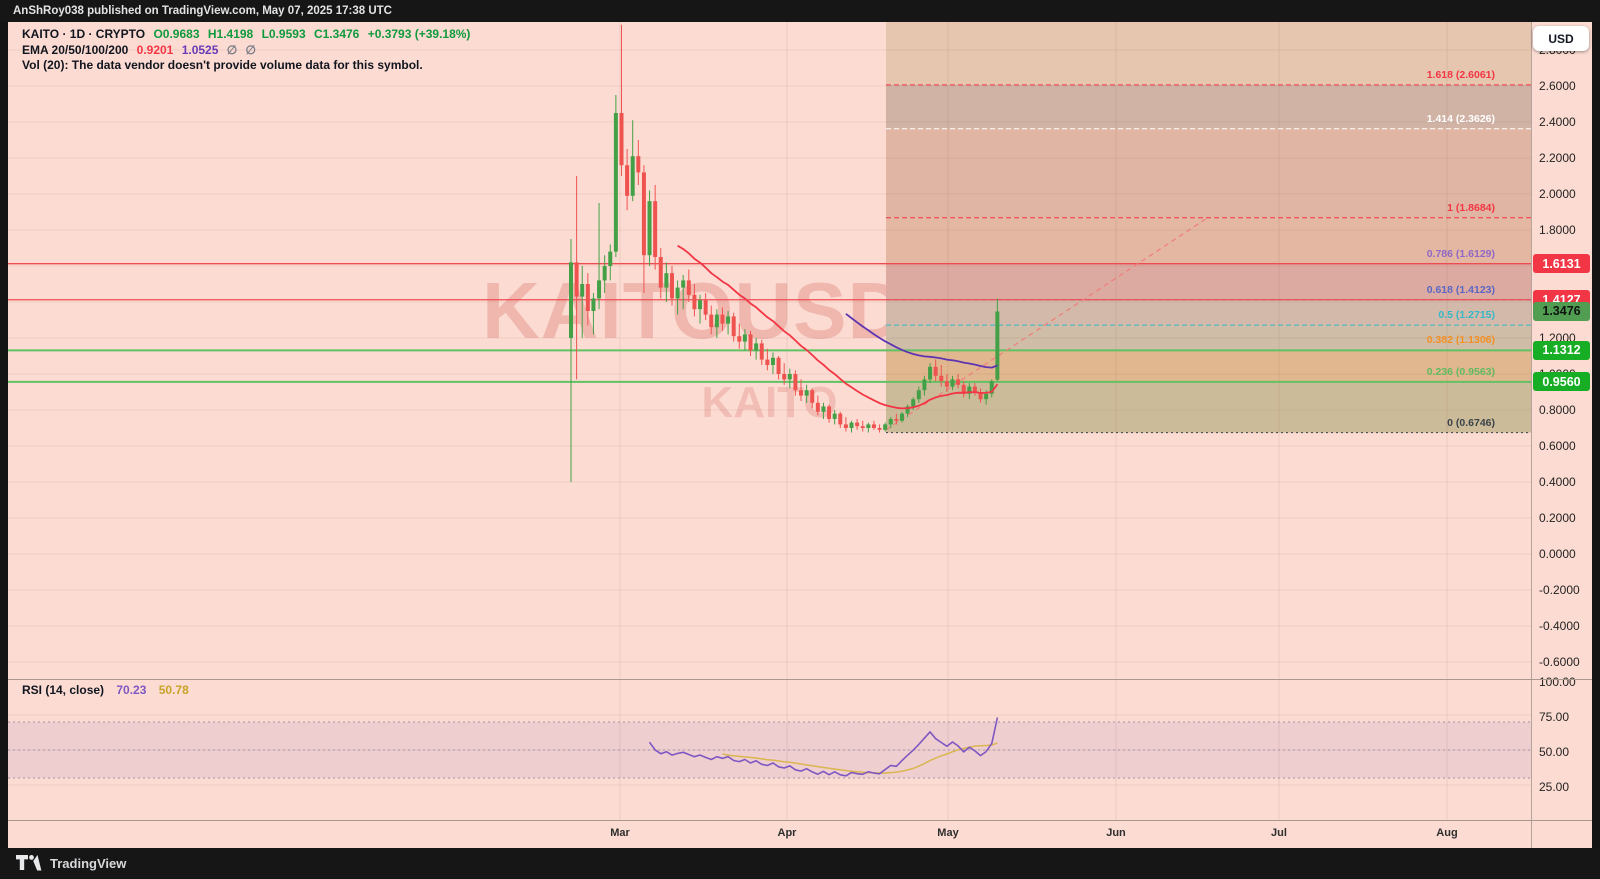  What do you see at coordinates (176, 34) in the screenshot?
I see `ohlc-open: O0.9683` at bounding box center [176, 34].